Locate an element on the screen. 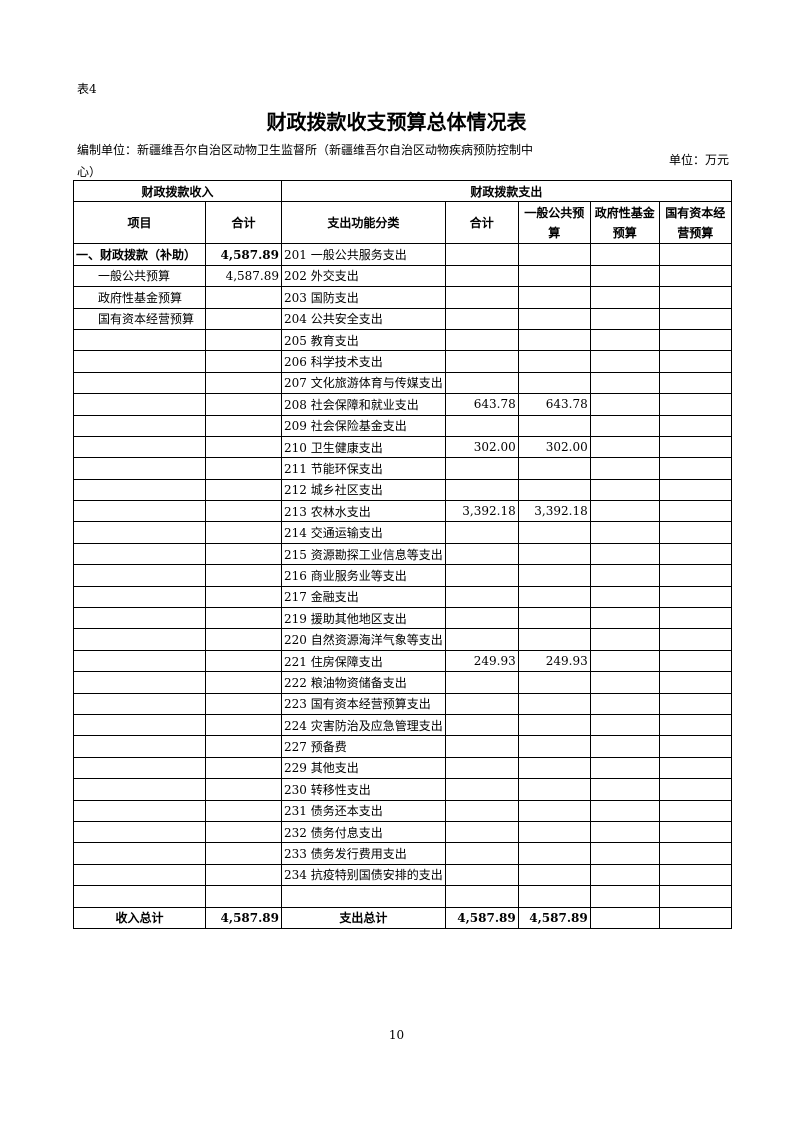 The image size is (793, 1122). table-row: 230 转移性支出 is located at coordinates (402, 789).